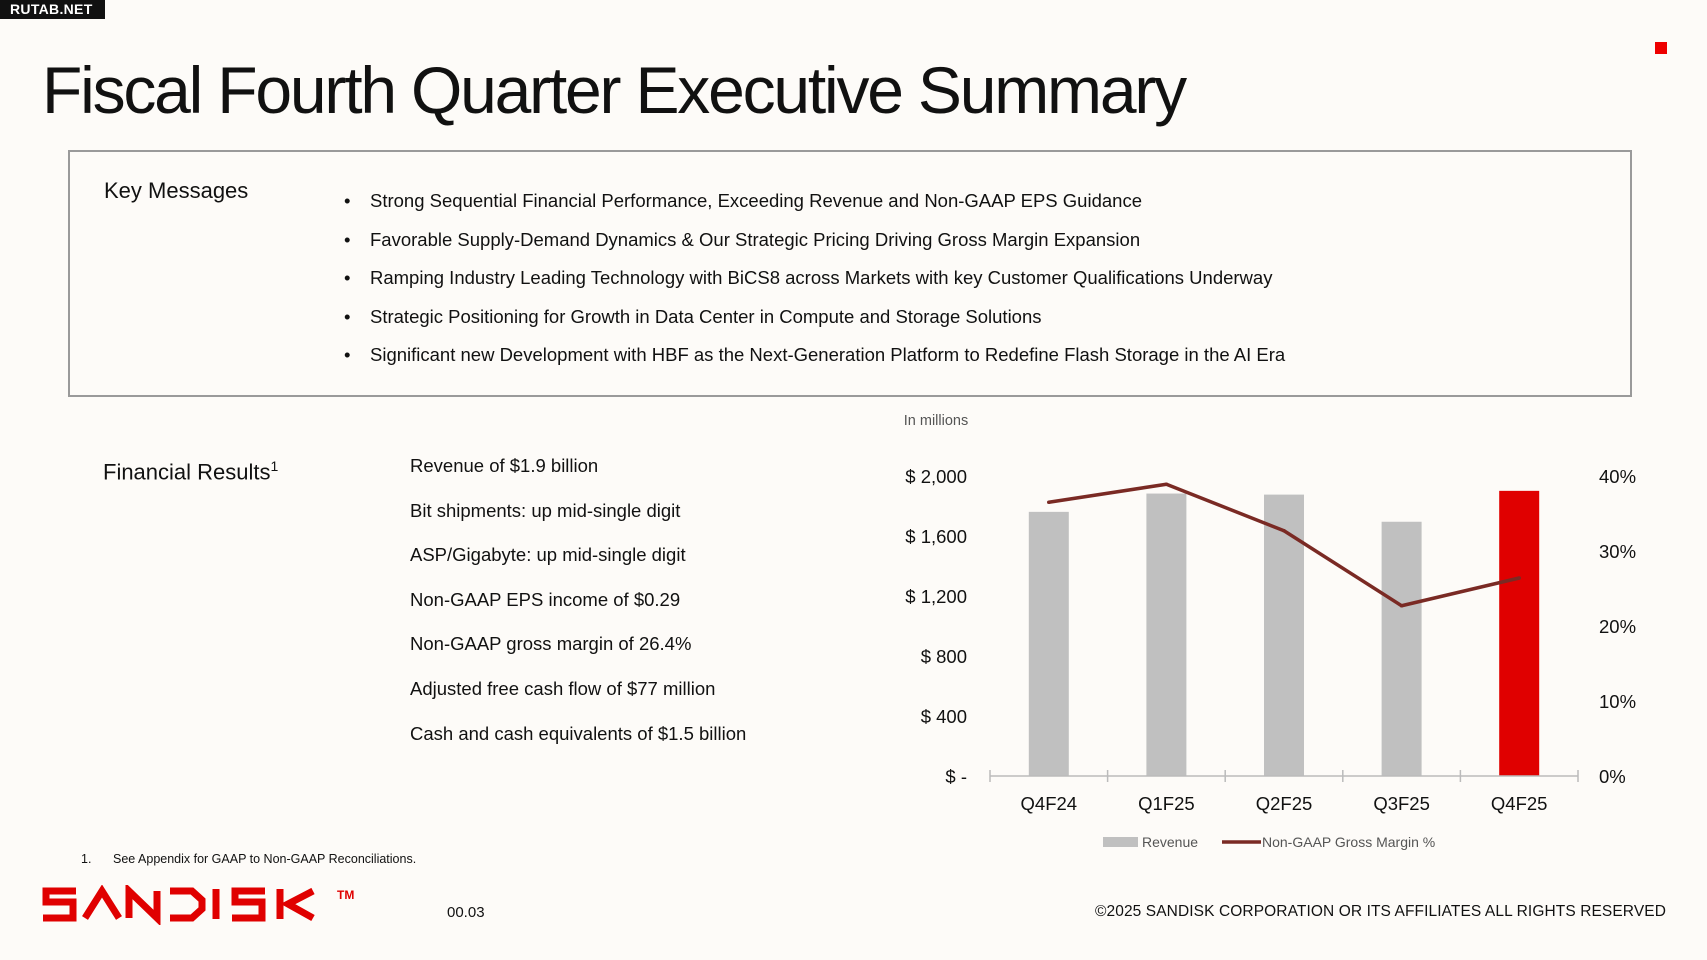 The width and height of the screenshot is (1707, 960). What do you see at coordinates (86, 859) in the screenshot?
I see `footnote-number: 1.` at bounding box center [86, 859].